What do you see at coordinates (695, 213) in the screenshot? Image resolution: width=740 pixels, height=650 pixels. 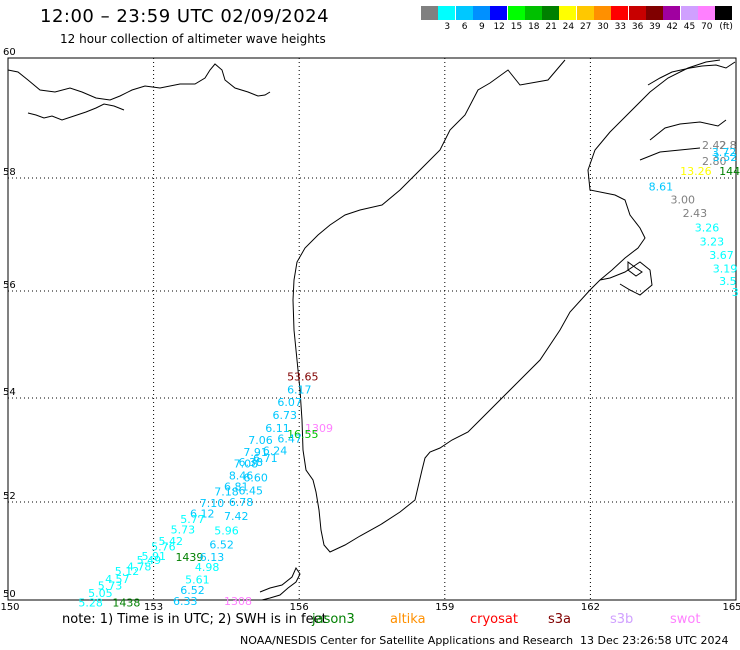 I see `wave-height-value: 2.43` at bounding box center [695, 213].